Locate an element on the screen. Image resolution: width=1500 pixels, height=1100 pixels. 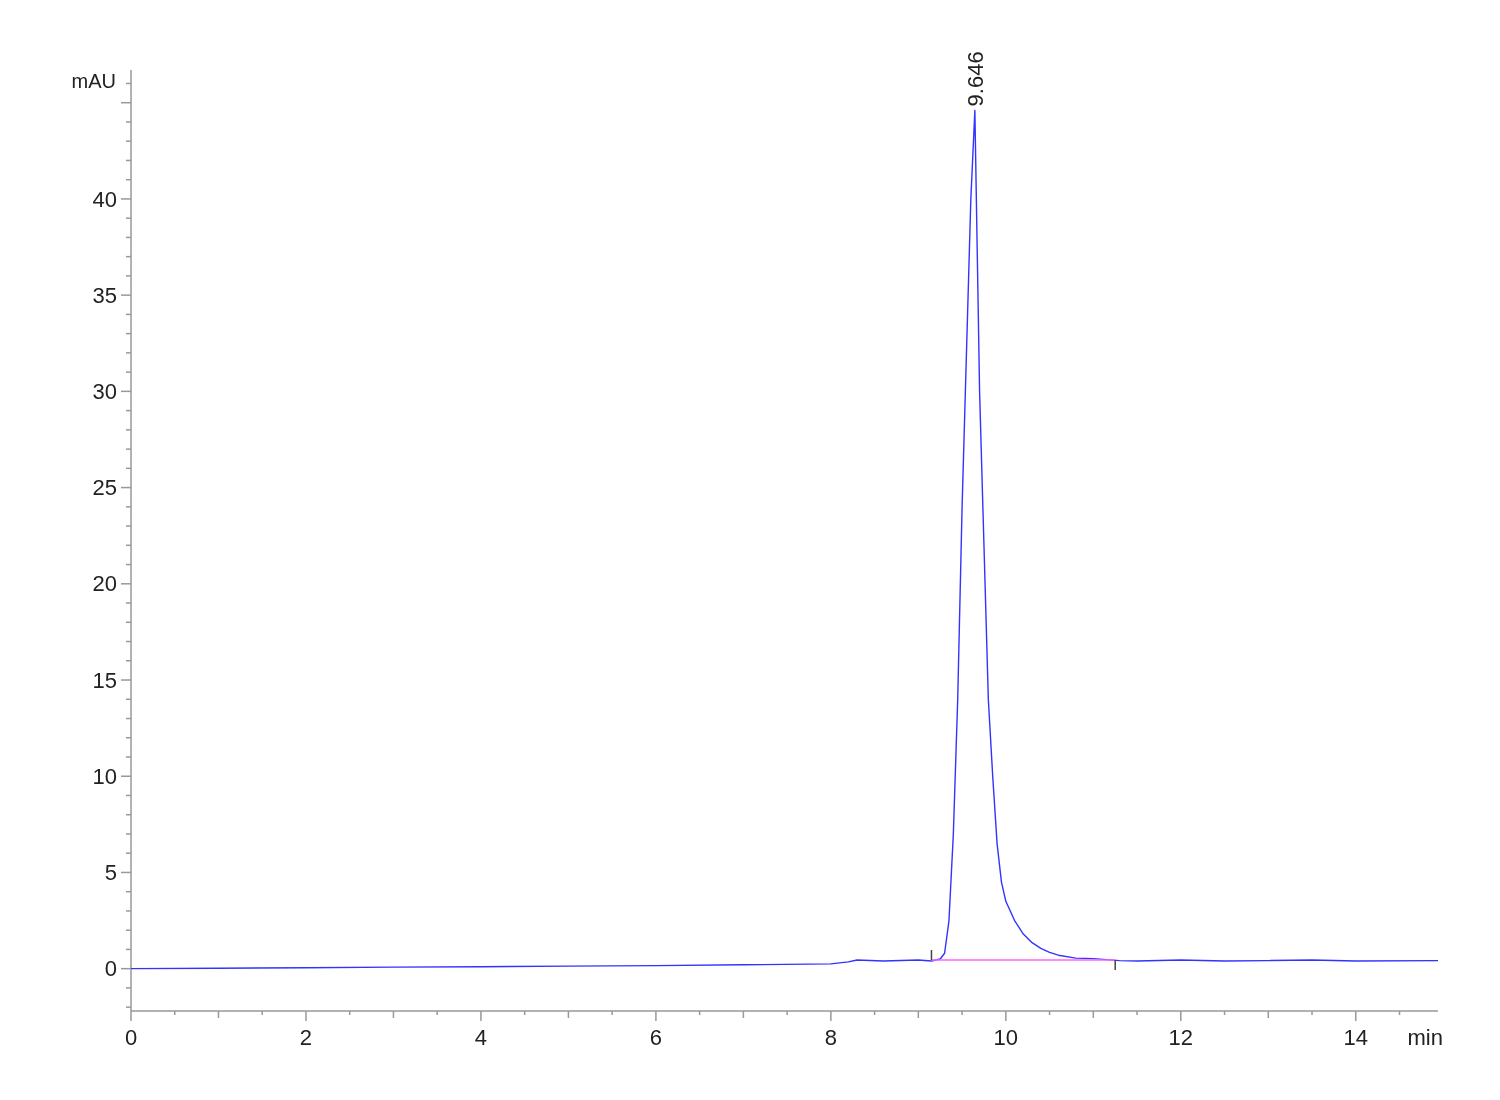
x-tick-label: 0 is located at coordinates (131, 1037).